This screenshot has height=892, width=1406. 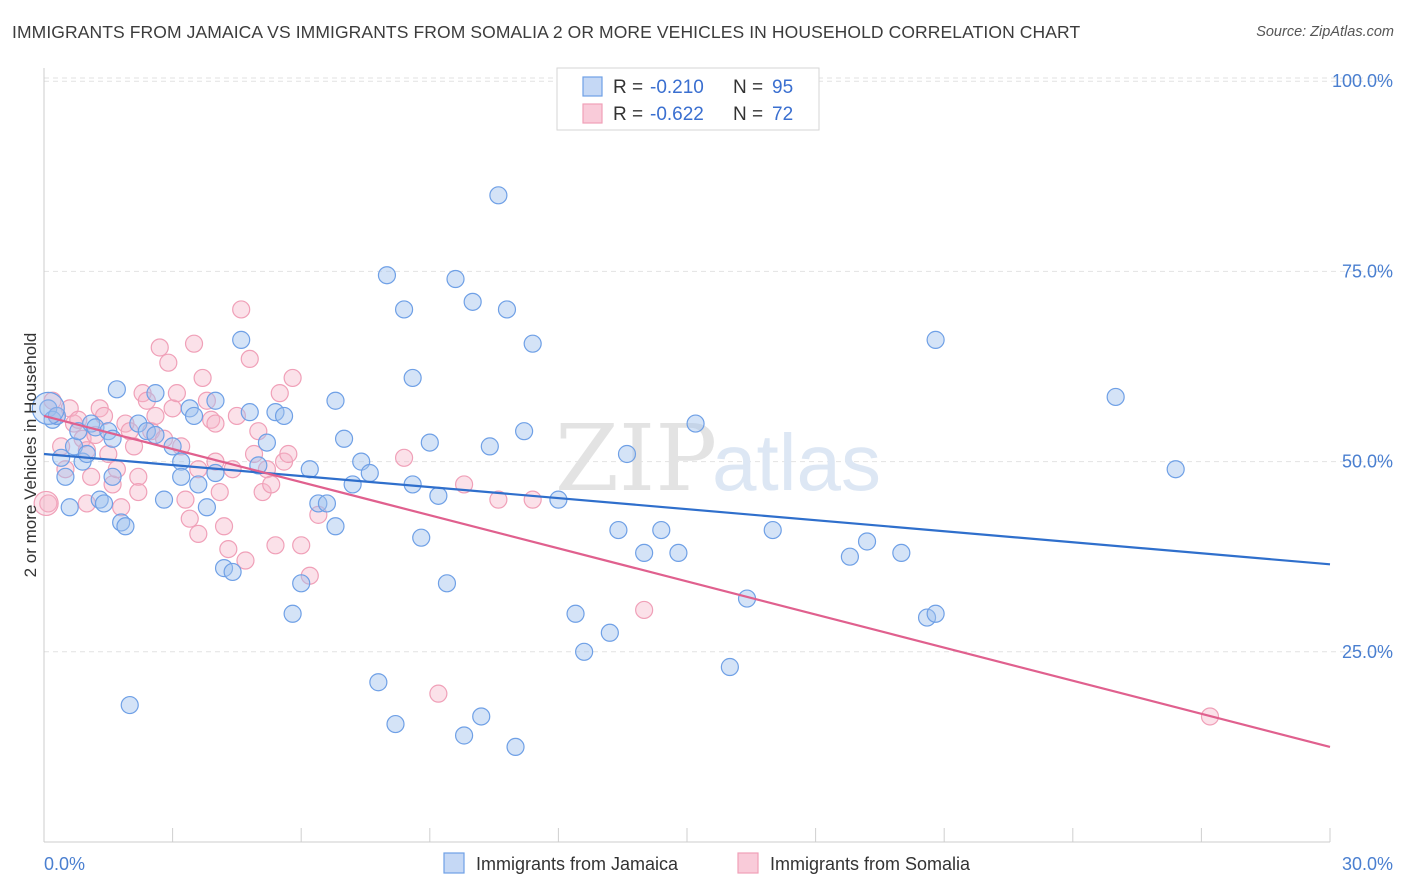 What do you see at coordinates (636, 458) in the screenshot?
I see `watermark-zip: ZIP` at bounding box center [636, 458].